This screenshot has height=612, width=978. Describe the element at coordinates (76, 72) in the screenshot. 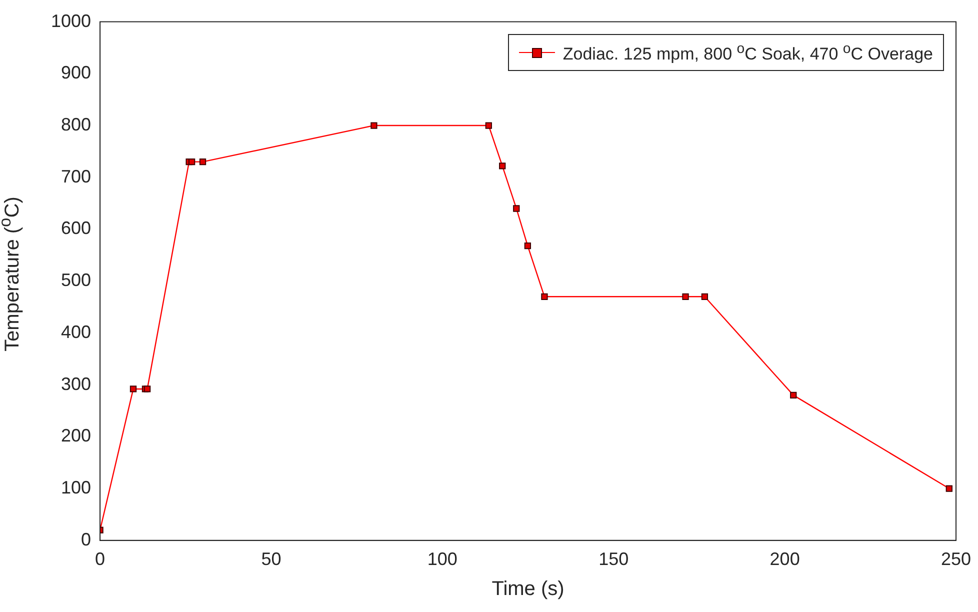

I see `y-tick-label: 900` at that location.